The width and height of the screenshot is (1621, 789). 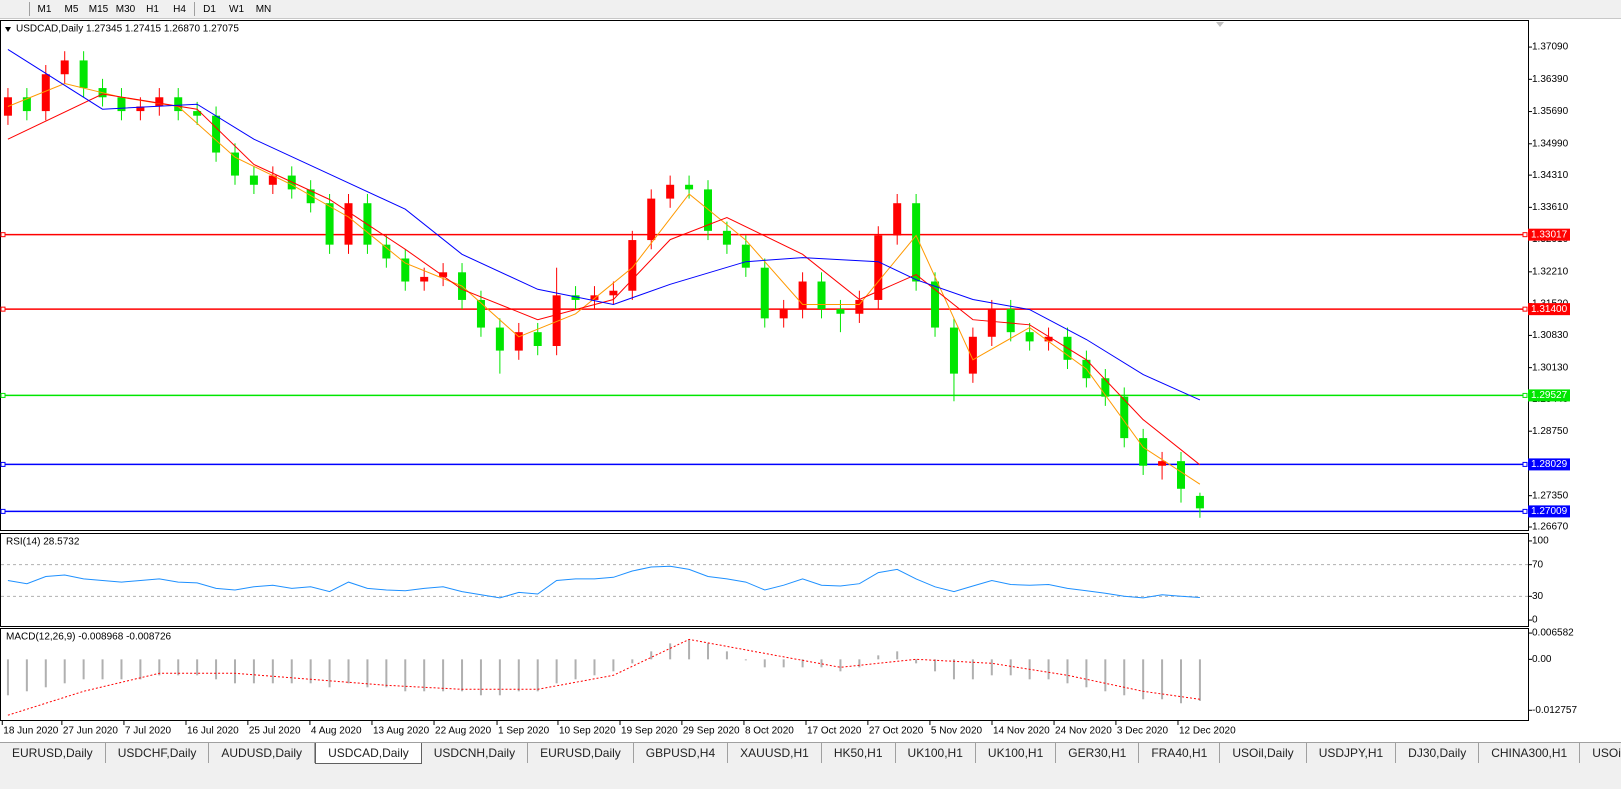 I want to click on chart-tab: AUDUSD,Daily, so click(x=262, y=753).